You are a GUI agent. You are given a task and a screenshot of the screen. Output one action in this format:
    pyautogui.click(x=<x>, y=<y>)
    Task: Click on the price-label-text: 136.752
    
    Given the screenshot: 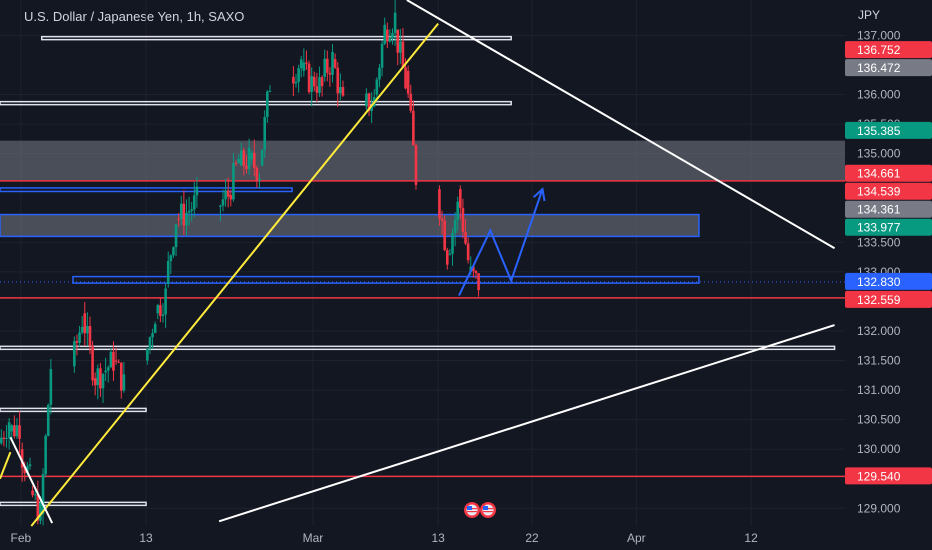 What is the action you would take?
    pyautogui.click(x=879, y=50)
    